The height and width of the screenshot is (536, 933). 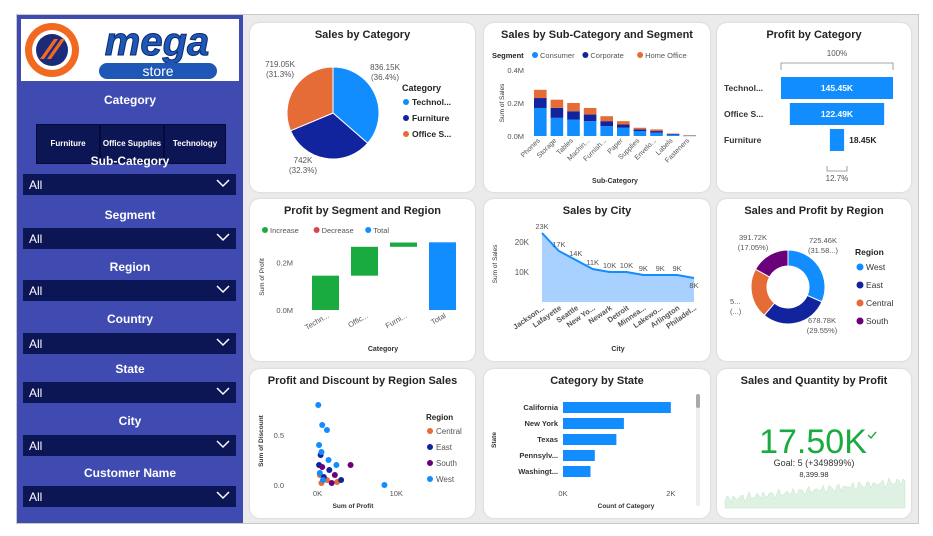 What do you see at coordinates (195, 144) in the screenshot?
I see `category-tile-technology: Technology` at bounding box center [195, 144].